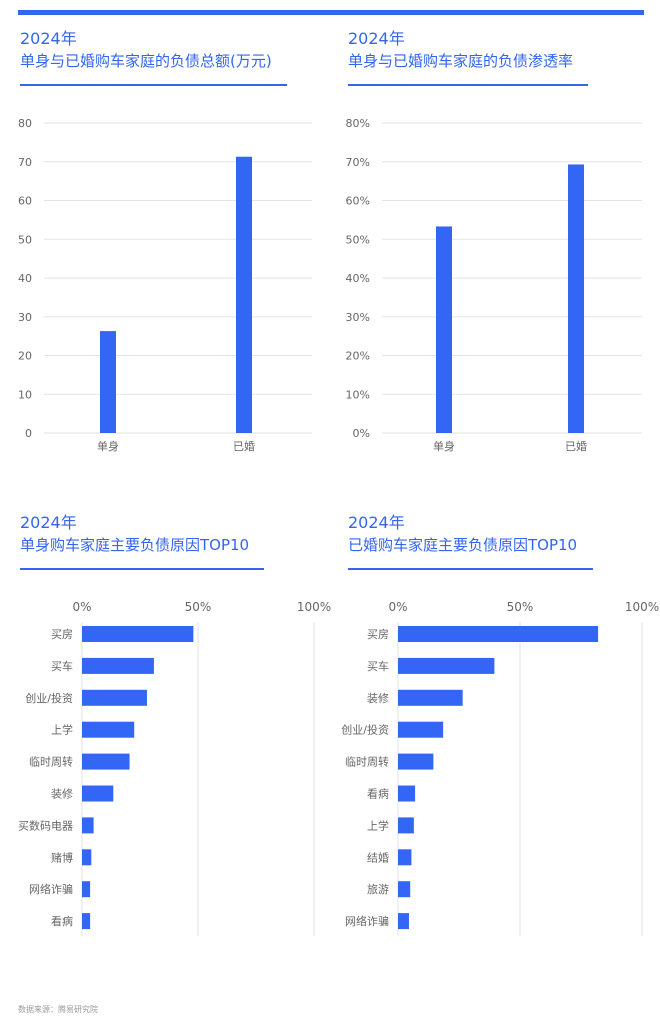 The image size is (660, 1025). I want to click on chart2-subtitle: 单身与已婚购车家庭的负债渗透率, so click(461, 61).